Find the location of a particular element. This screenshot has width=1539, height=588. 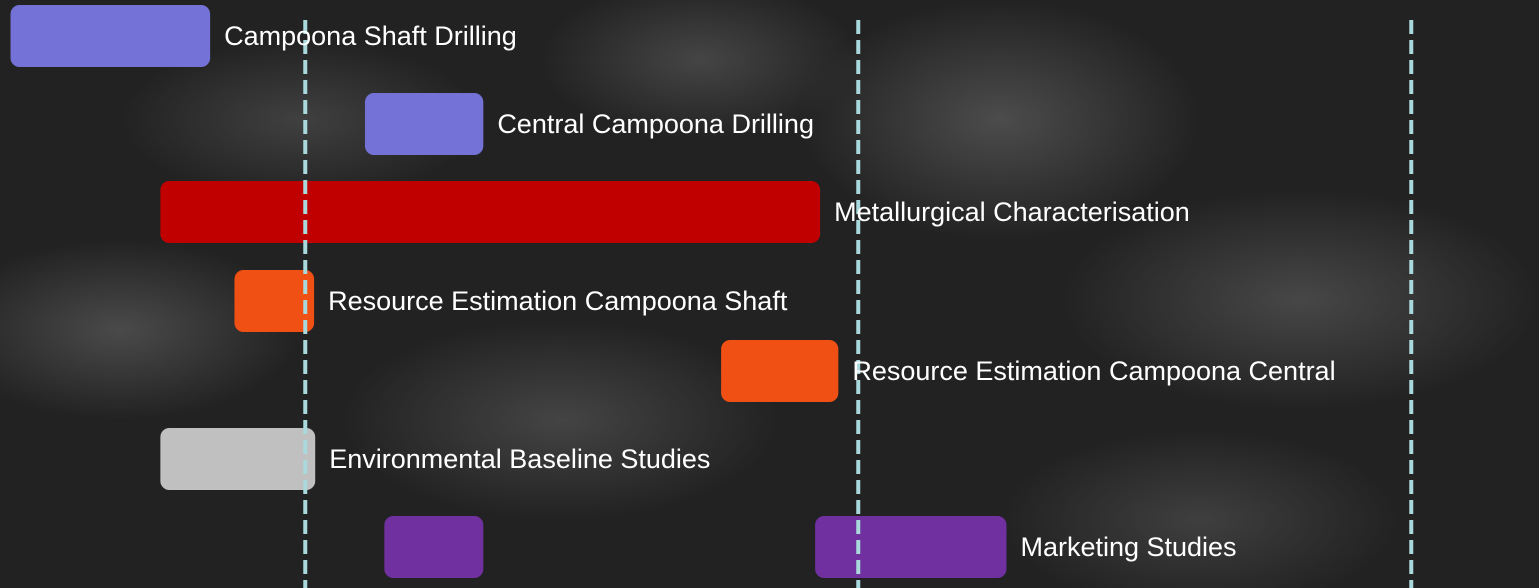

task-label: Campoona Shaft Drilling is located at coordinates (370, 36).